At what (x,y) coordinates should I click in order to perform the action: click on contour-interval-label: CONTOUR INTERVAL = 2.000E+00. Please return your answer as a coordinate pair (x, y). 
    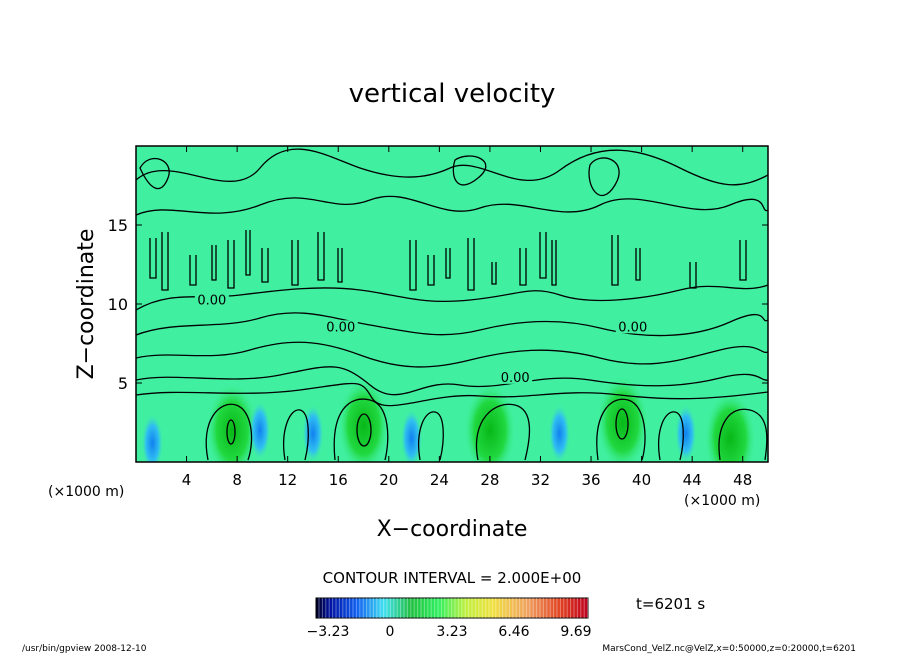
    Looking at the image, I should click on (452, 578).